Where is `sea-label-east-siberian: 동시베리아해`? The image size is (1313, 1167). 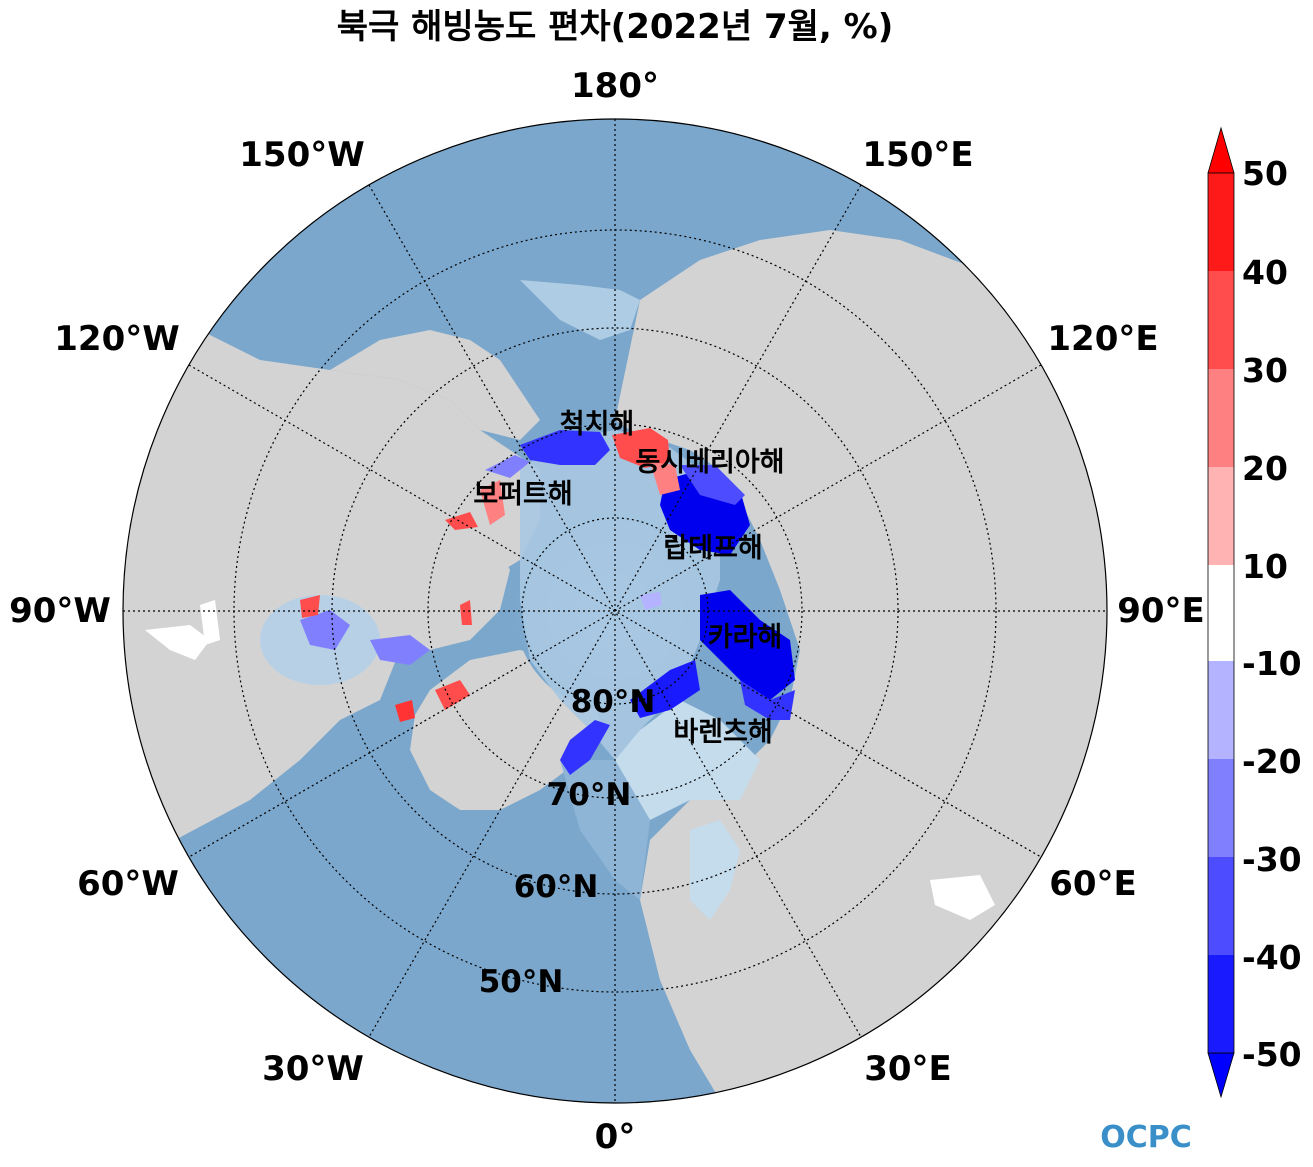 sea-label-east-siberian: 동시베리아해 is located at coordinates (709, 462).